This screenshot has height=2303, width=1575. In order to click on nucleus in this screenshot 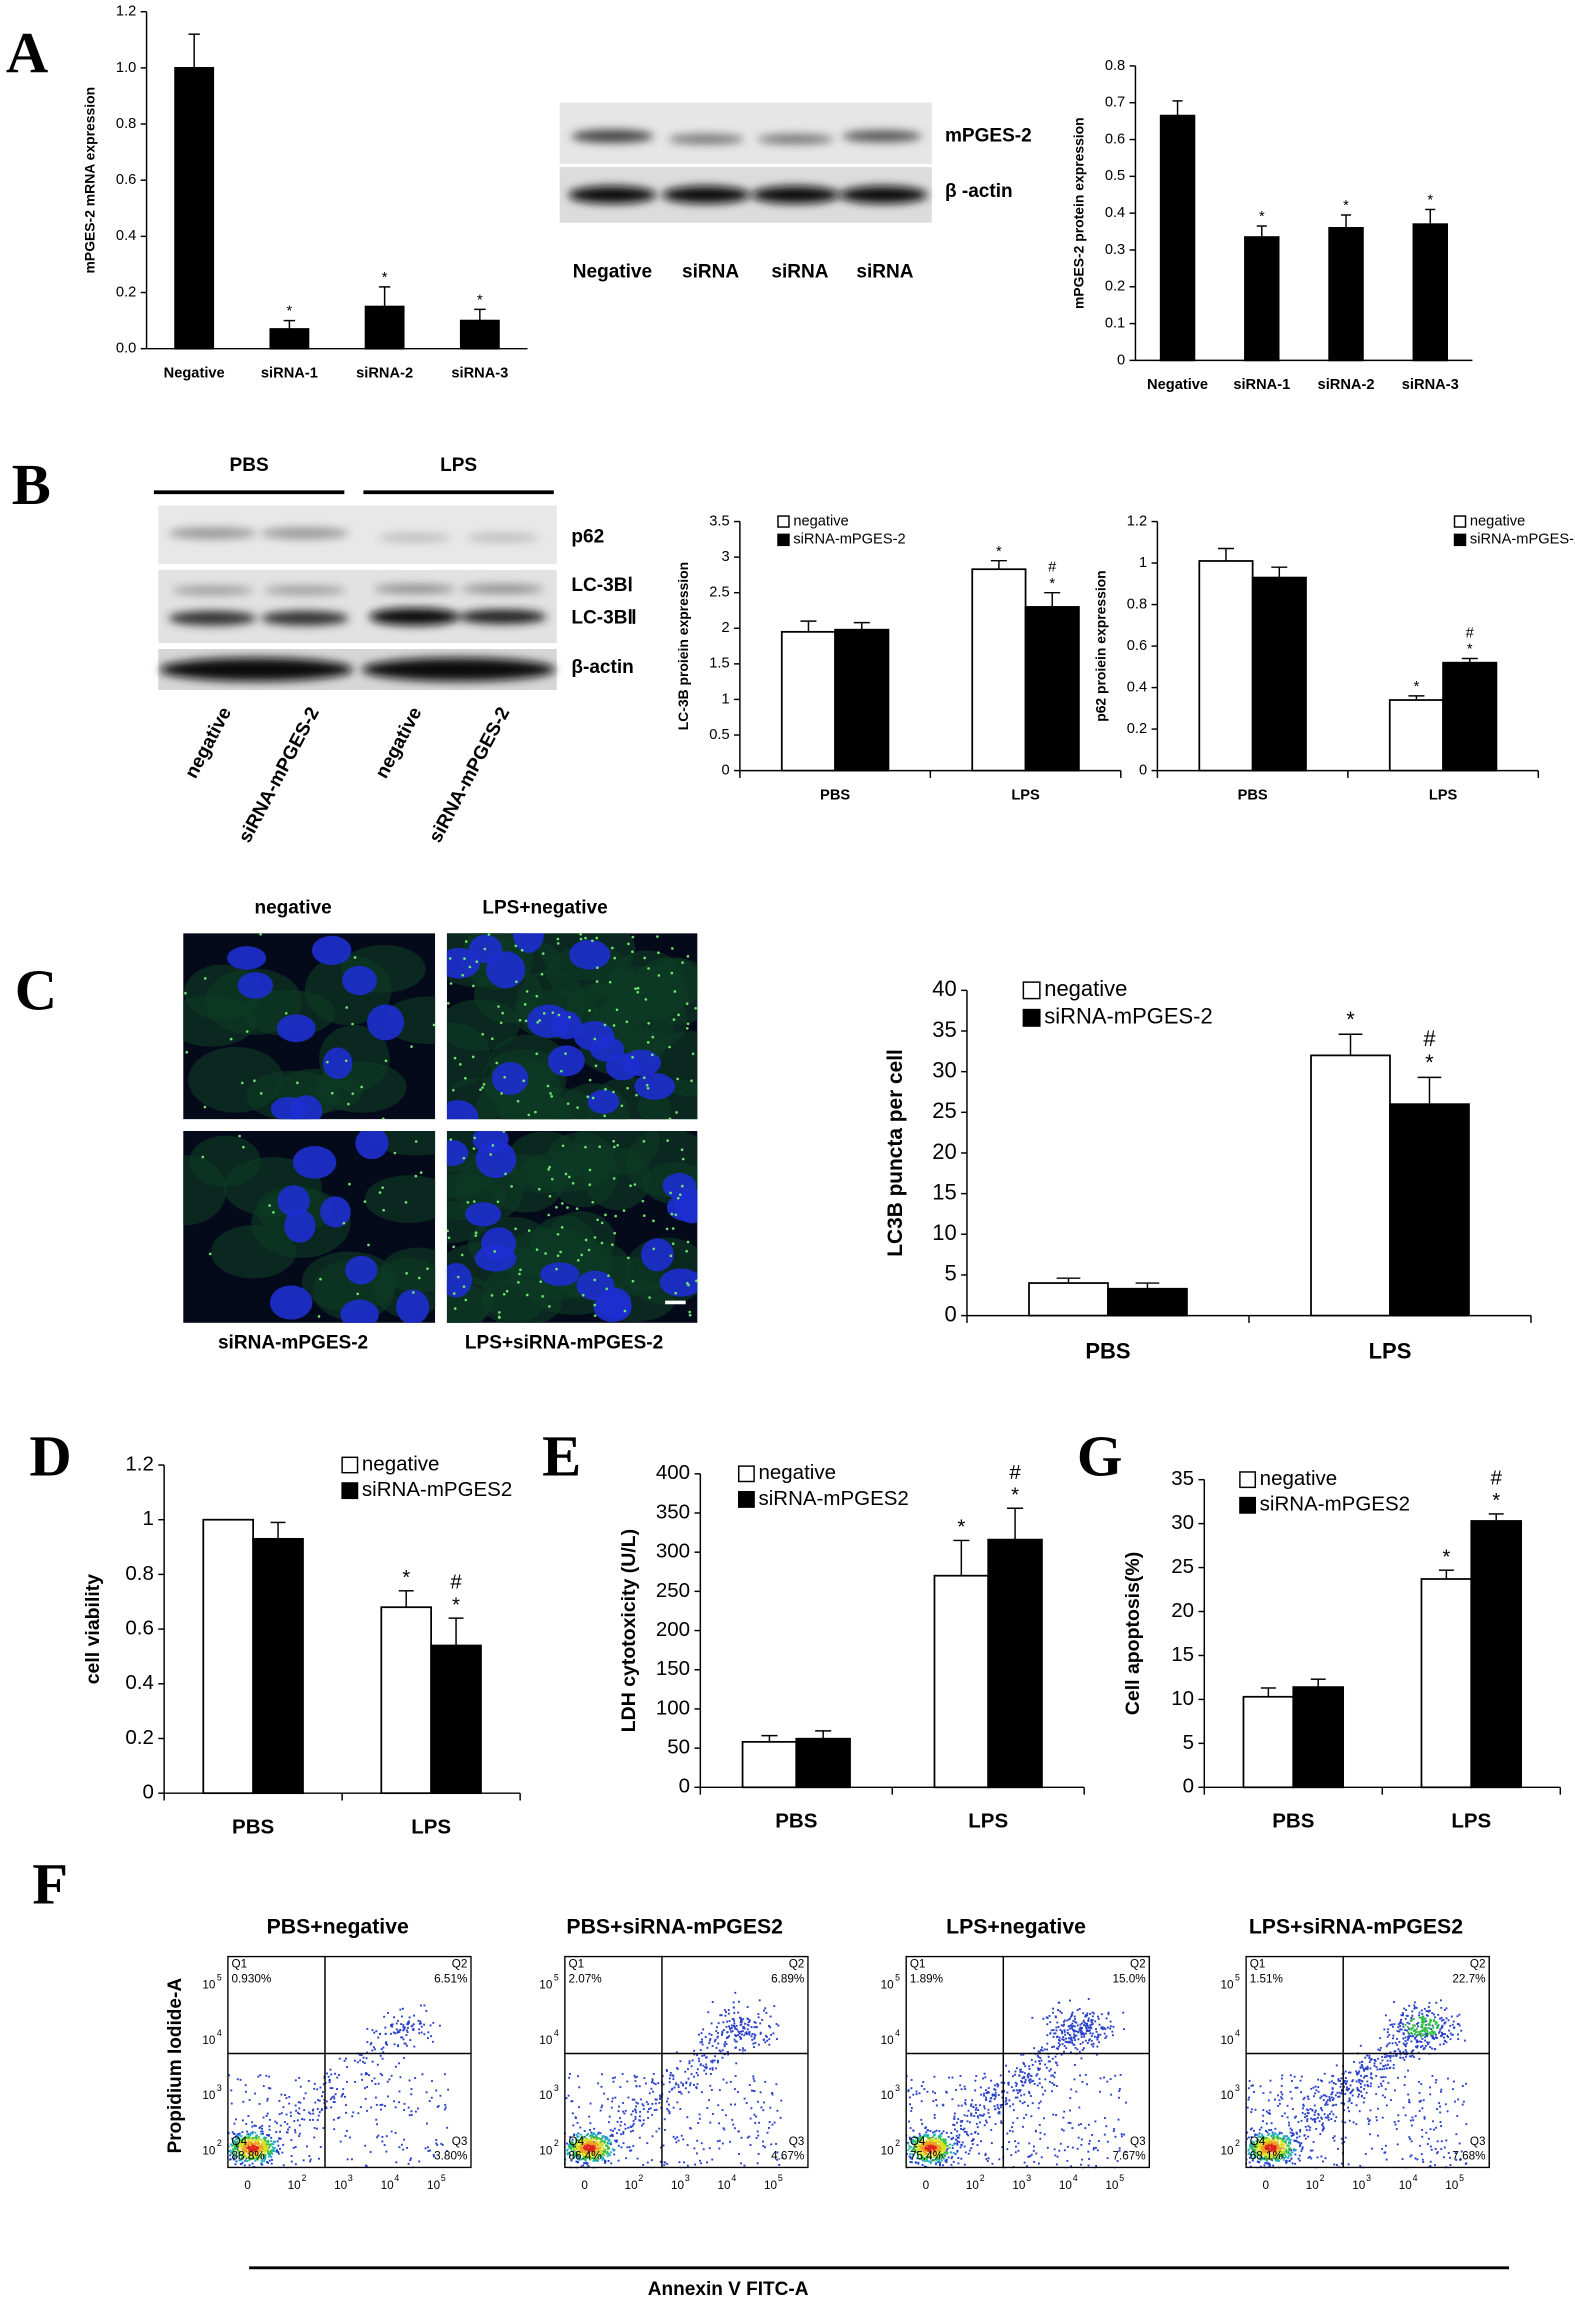, I will do `click(528, 943)`.